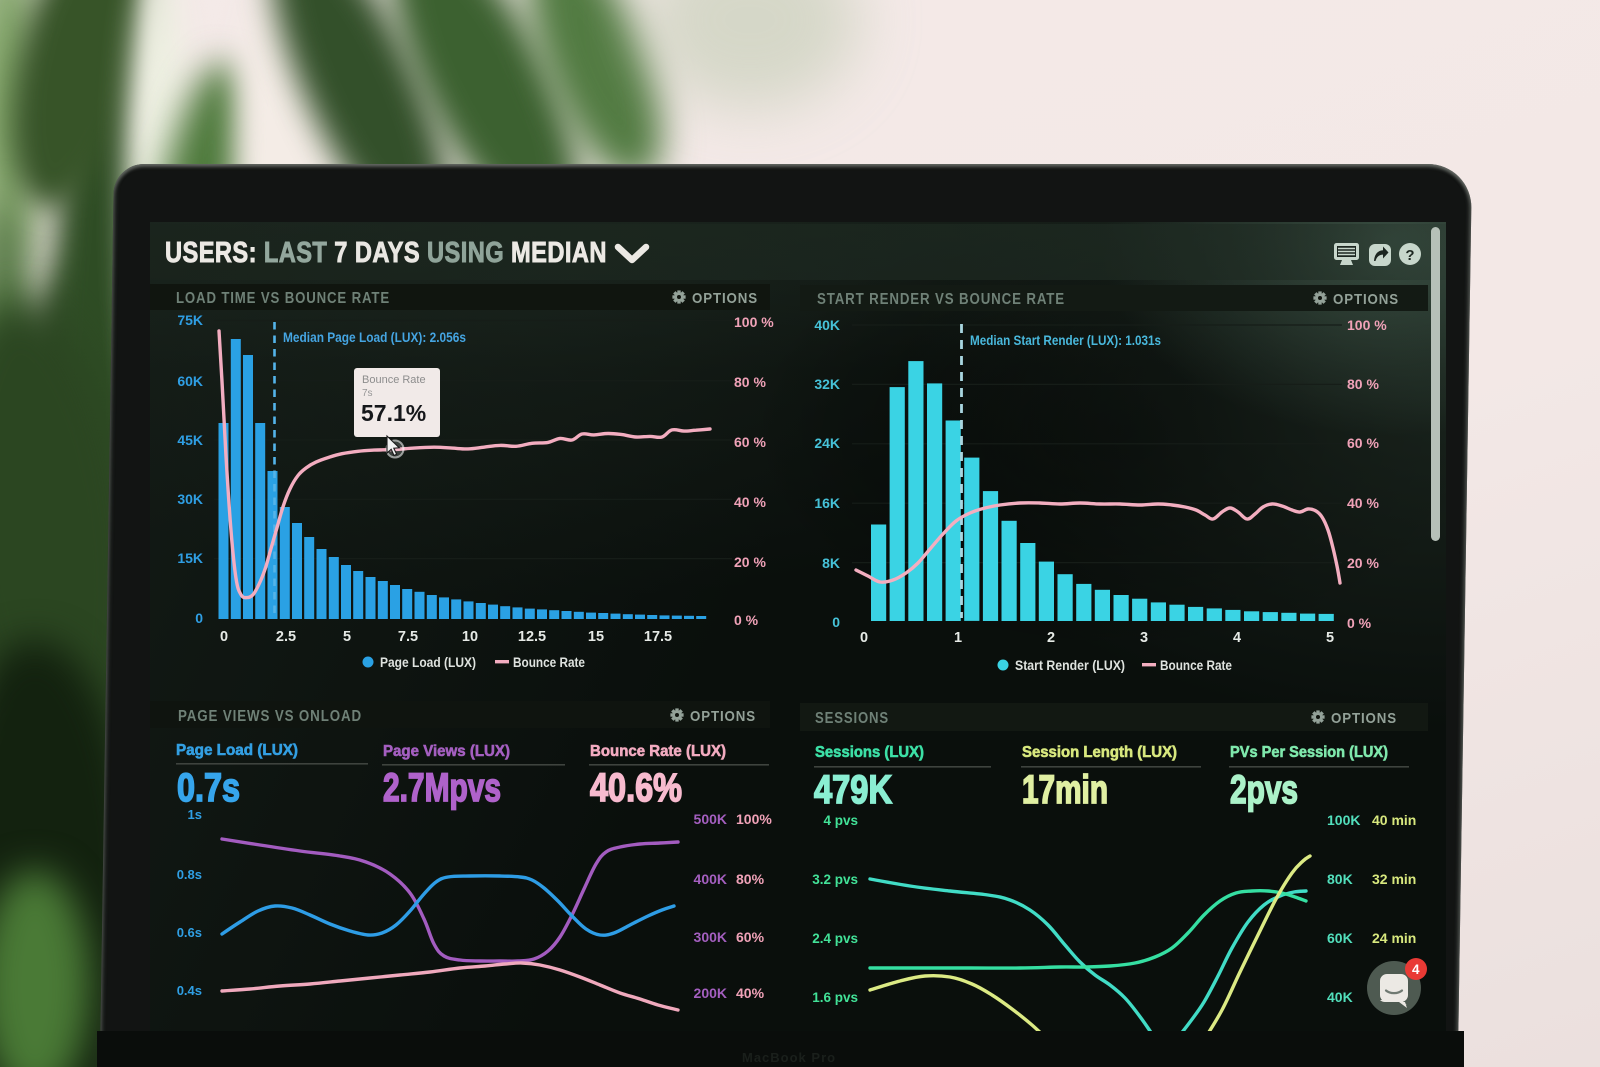  I want to click on svg-text: 75K, so click(190, 320).